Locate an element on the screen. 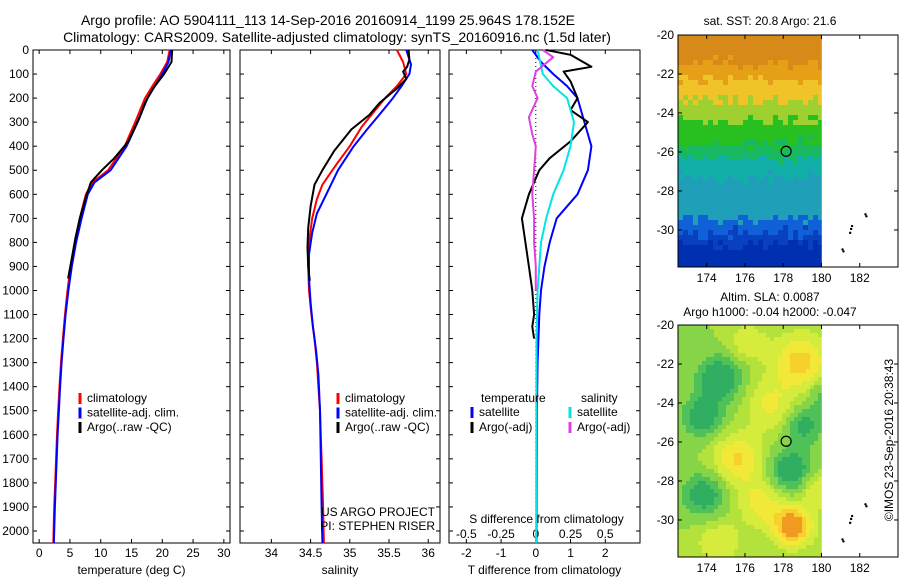  y-tick-label: 1100 is located at coordinates (16, 315).